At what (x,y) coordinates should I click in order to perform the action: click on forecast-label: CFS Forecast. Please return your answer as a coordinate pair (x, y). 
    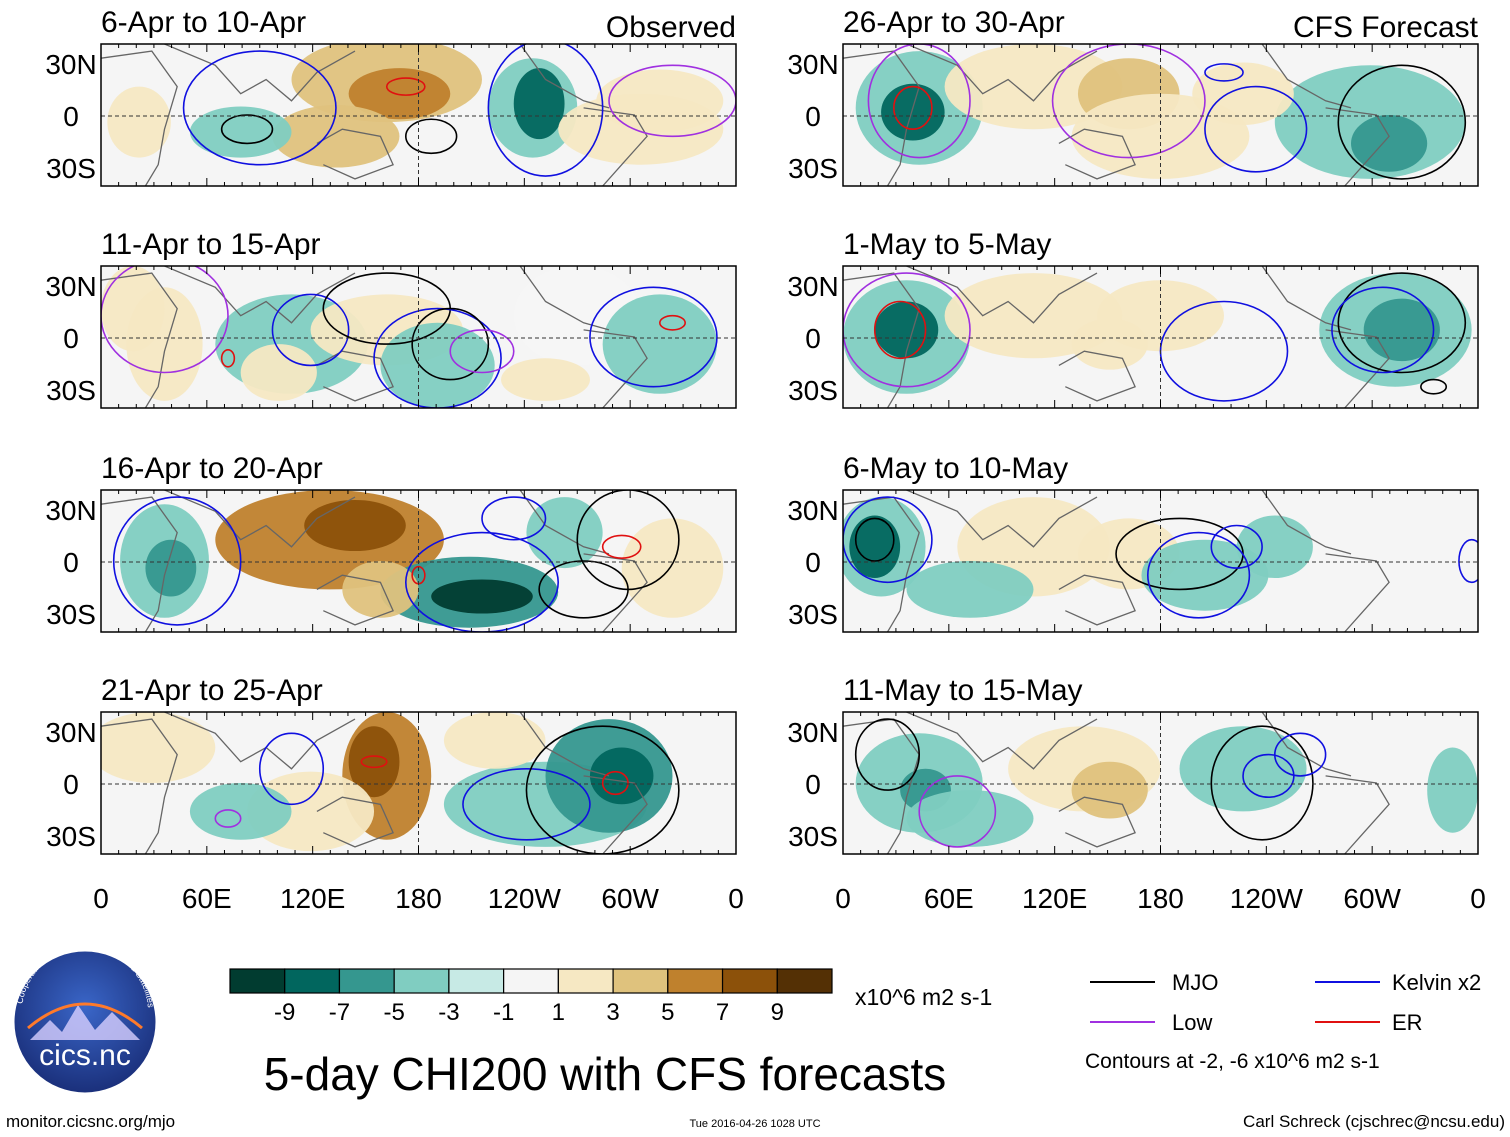
    Looking at the image, I should click on (1386, 27).